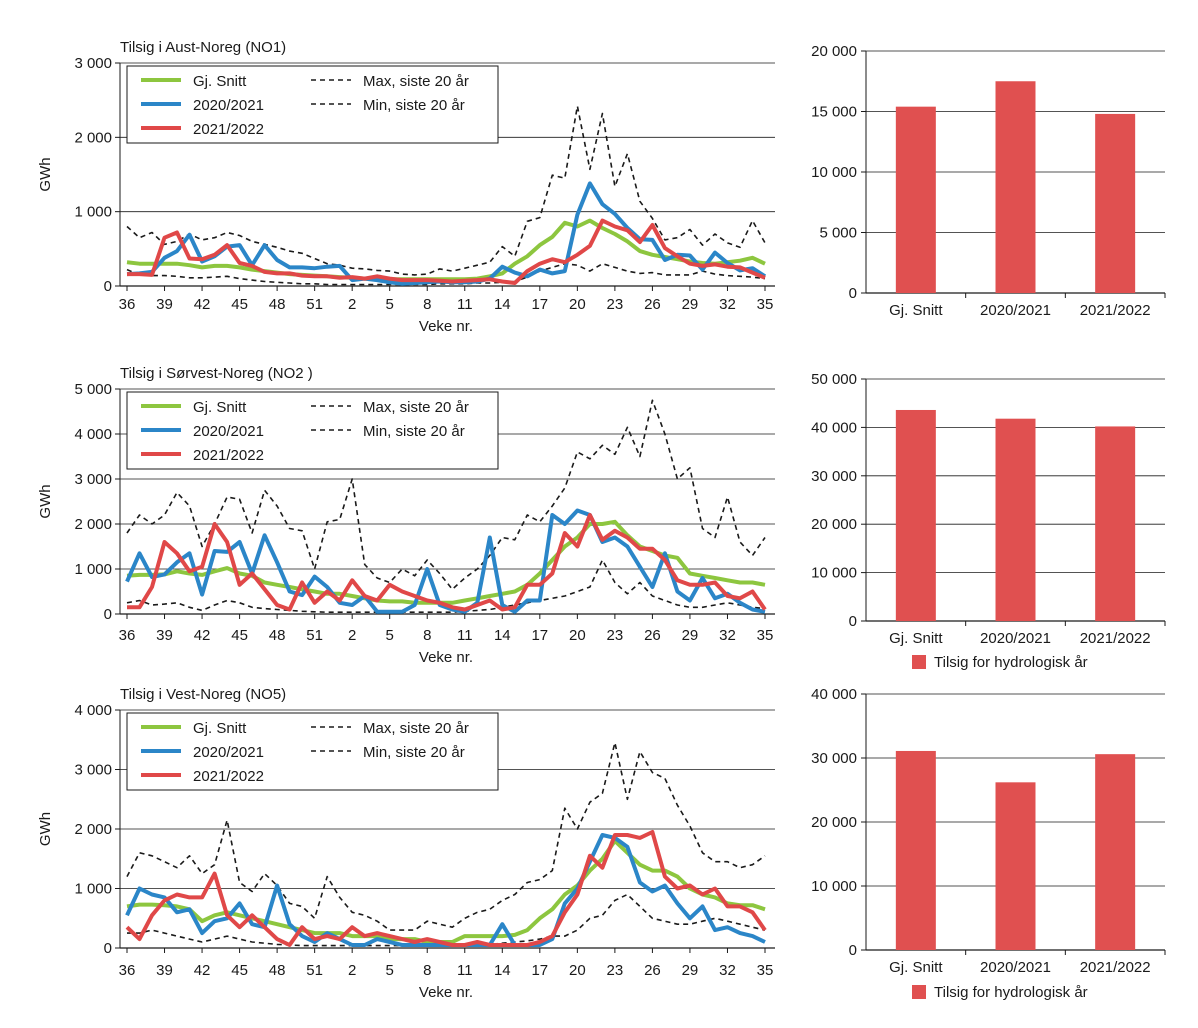 This screenshot has width=1198, height=1028. I want to click on y-tick-label: 5 000, so click(93, 389).